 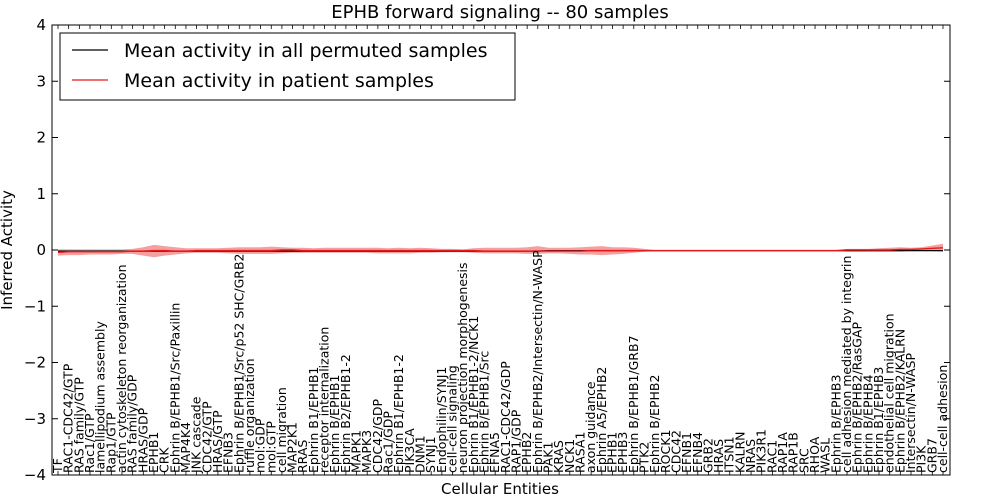 I want to click on category-label: ruffle organization, so click(x=249, y=415).